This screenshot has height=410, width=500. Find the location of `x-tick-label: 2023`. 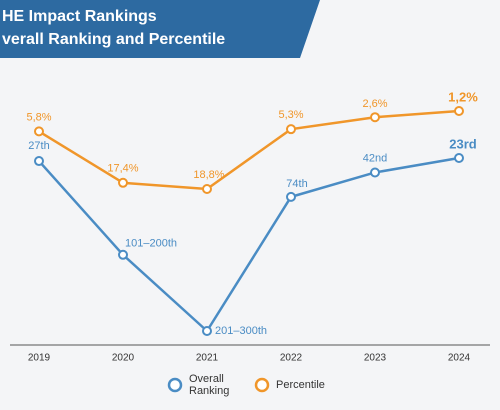

x-tick-label: 2023 is located at coordinates (375, 358).